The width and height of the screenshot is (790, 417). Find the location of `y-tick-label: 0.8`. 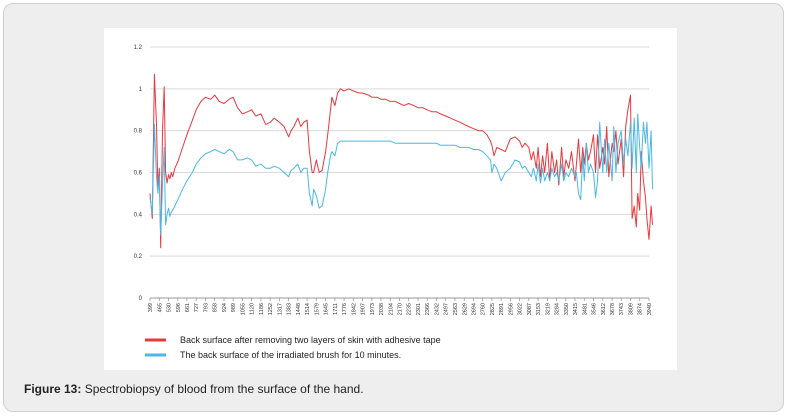

y-tick-label: 0.8 is located at coordinates (138, 132).